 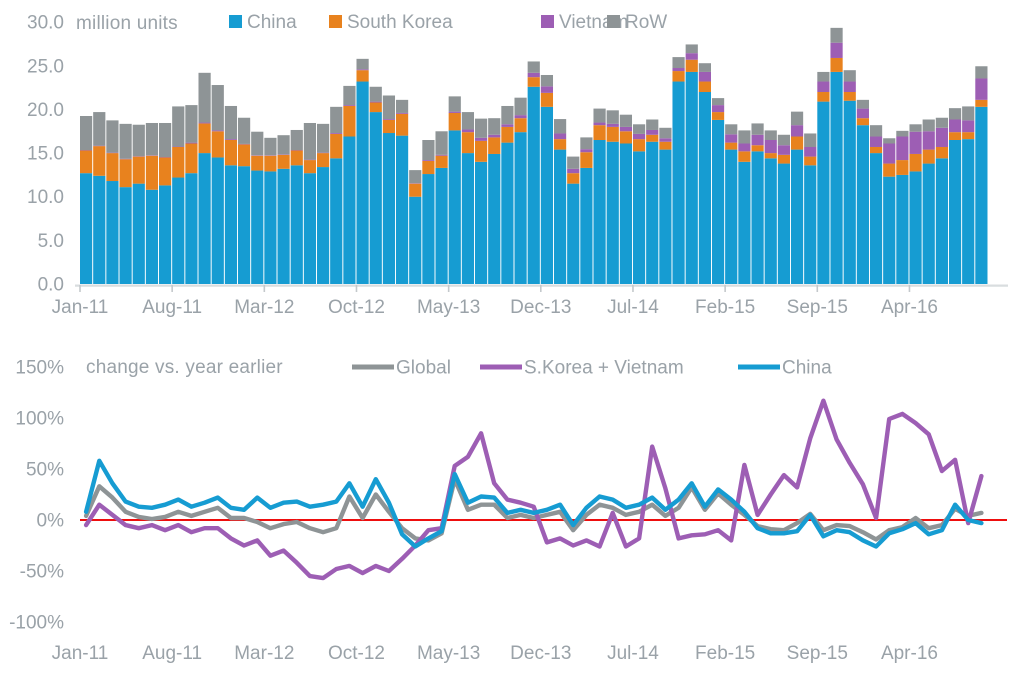 What do you see at coordinates (817, 307) in the screenshot?
I see `top-x-axis-label: Sep-15` at bounding box center [817, 307].